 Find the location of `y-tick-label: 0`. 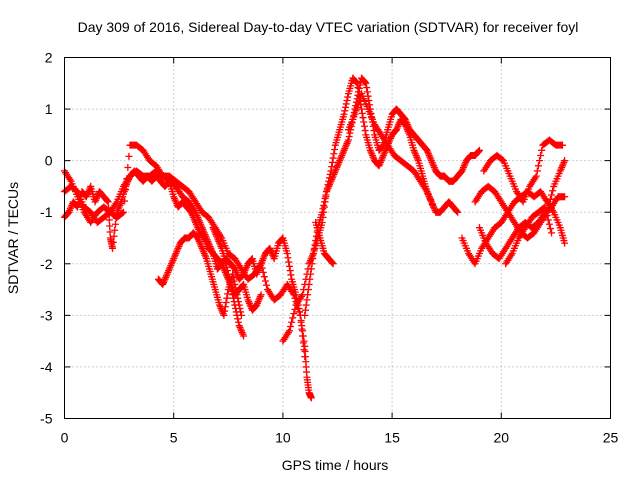

y-tick-label: 0 is located at coordinates (49, 161).